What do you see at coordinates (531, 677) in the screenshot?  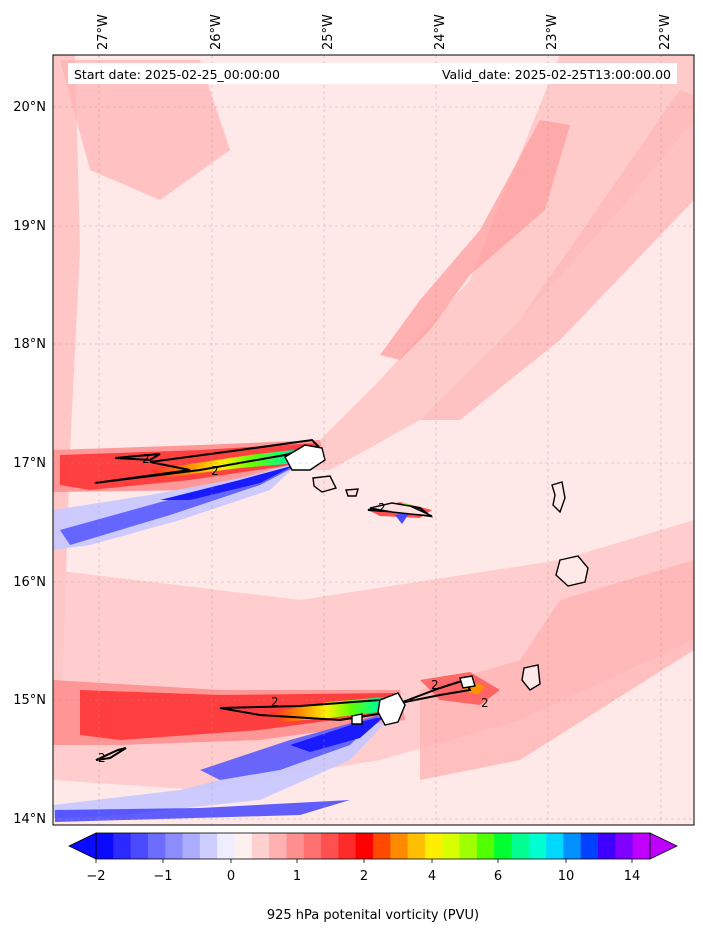 I see `island-maio` at bounding box center [531, 677].